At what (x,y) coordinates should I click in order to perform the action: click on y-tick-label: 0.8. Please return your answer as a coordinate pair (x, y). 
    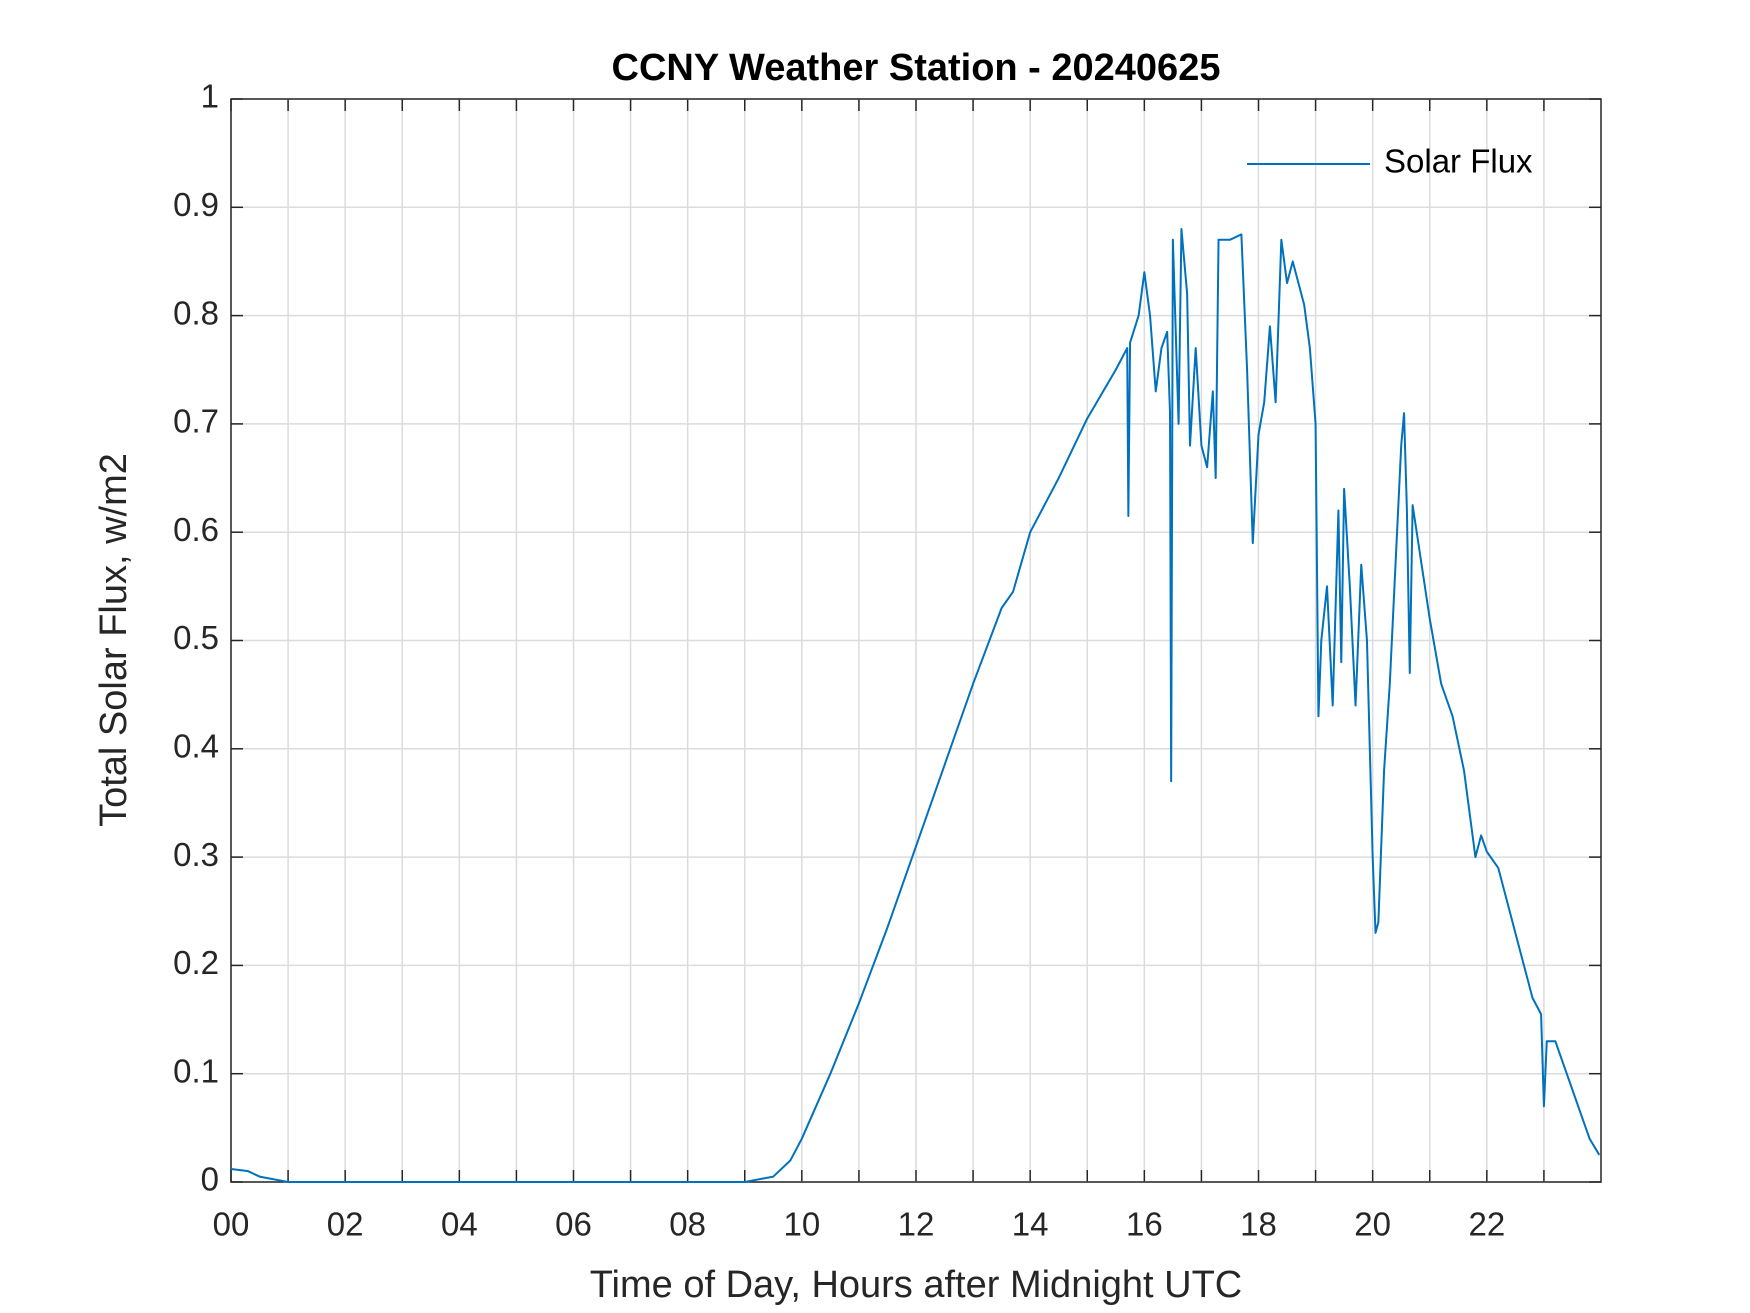
    Looking at the image, I should click on (196, 312).